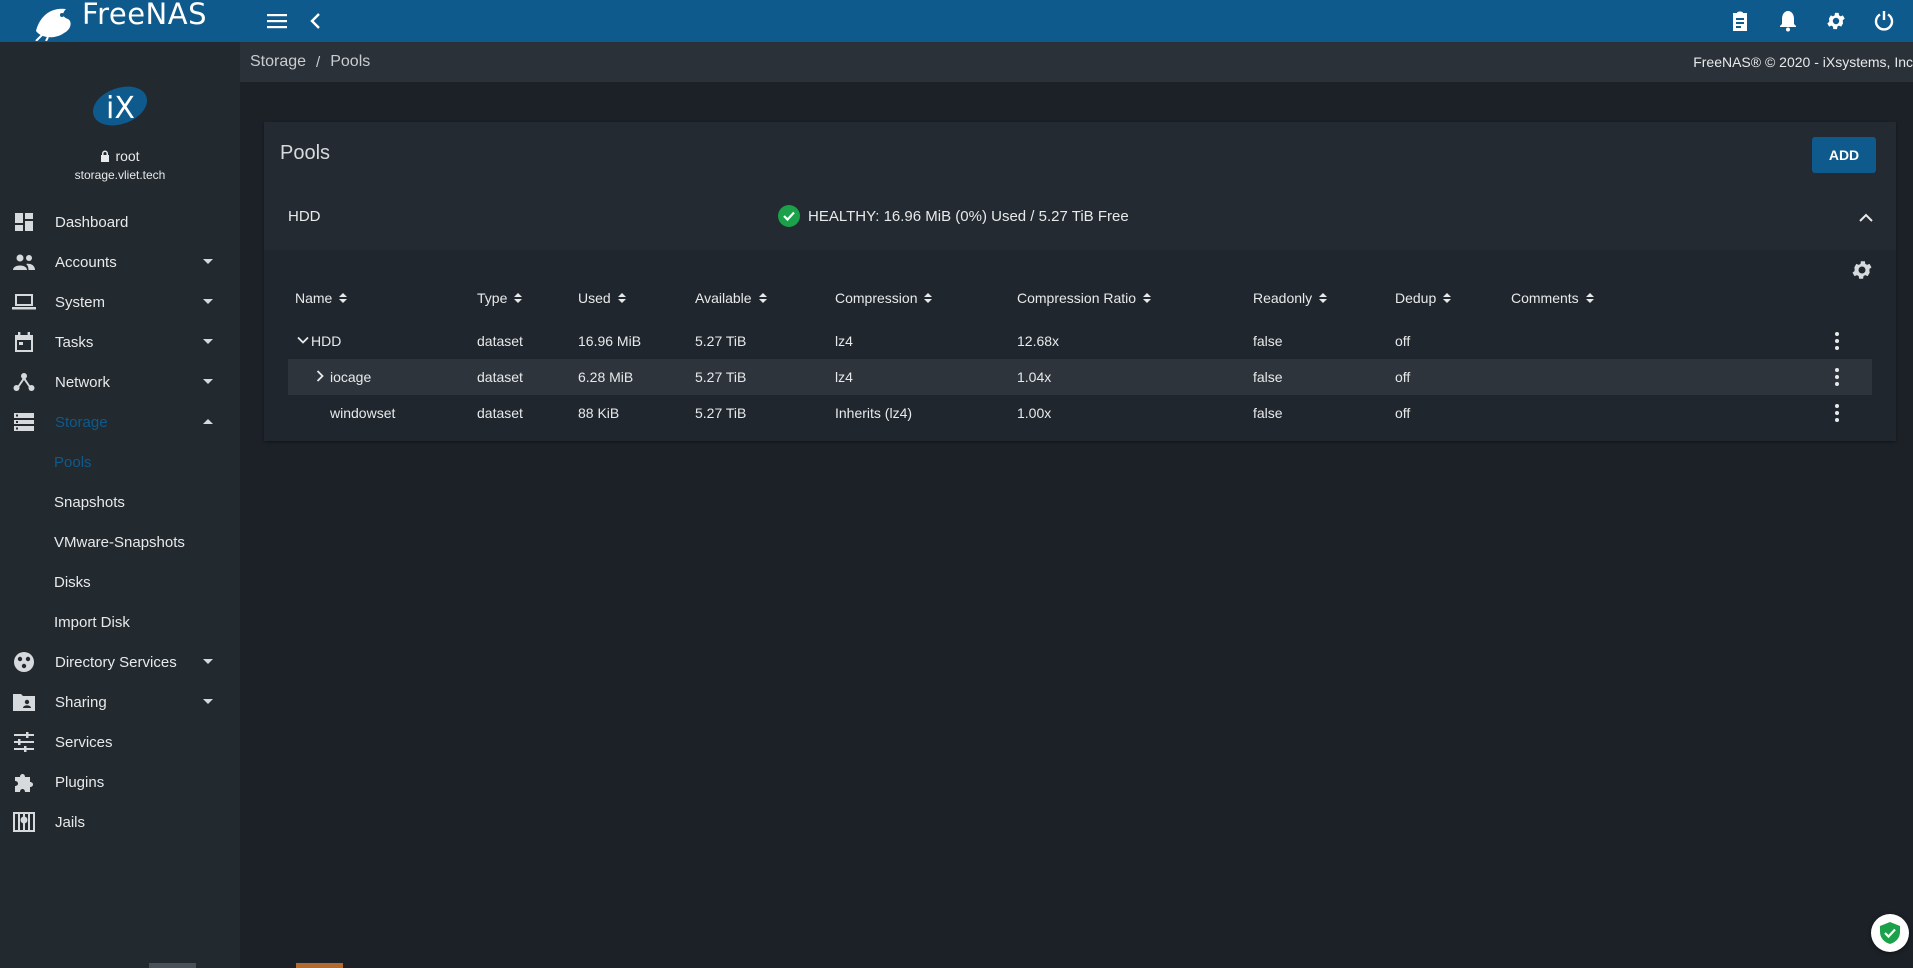 The height and width of the screenshot is (968, 1913). Describe the element at coordinates (86, 262) in the screenshot. I see `sidebar-item-label: Accounts` at that location.